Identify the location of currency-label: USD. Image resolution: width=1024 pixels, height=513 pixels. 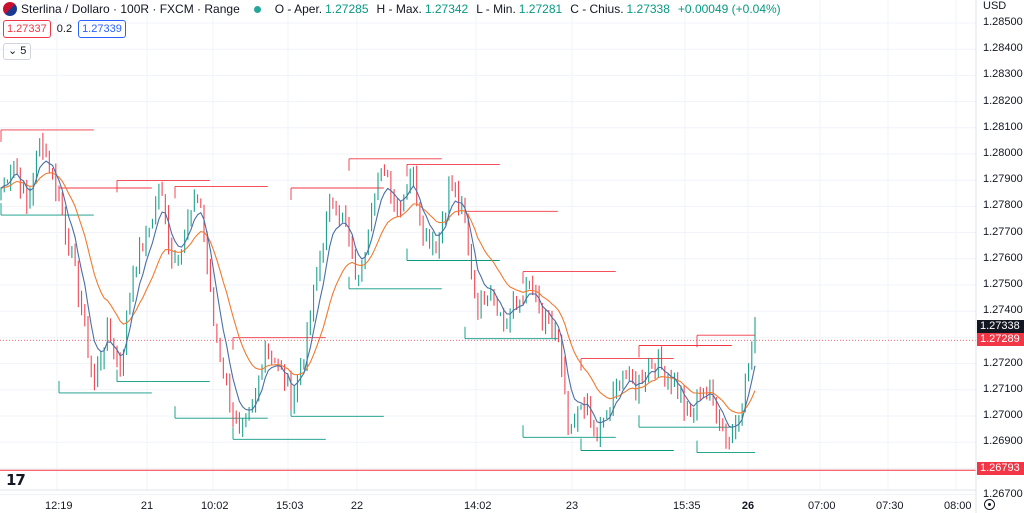
(995, 6).